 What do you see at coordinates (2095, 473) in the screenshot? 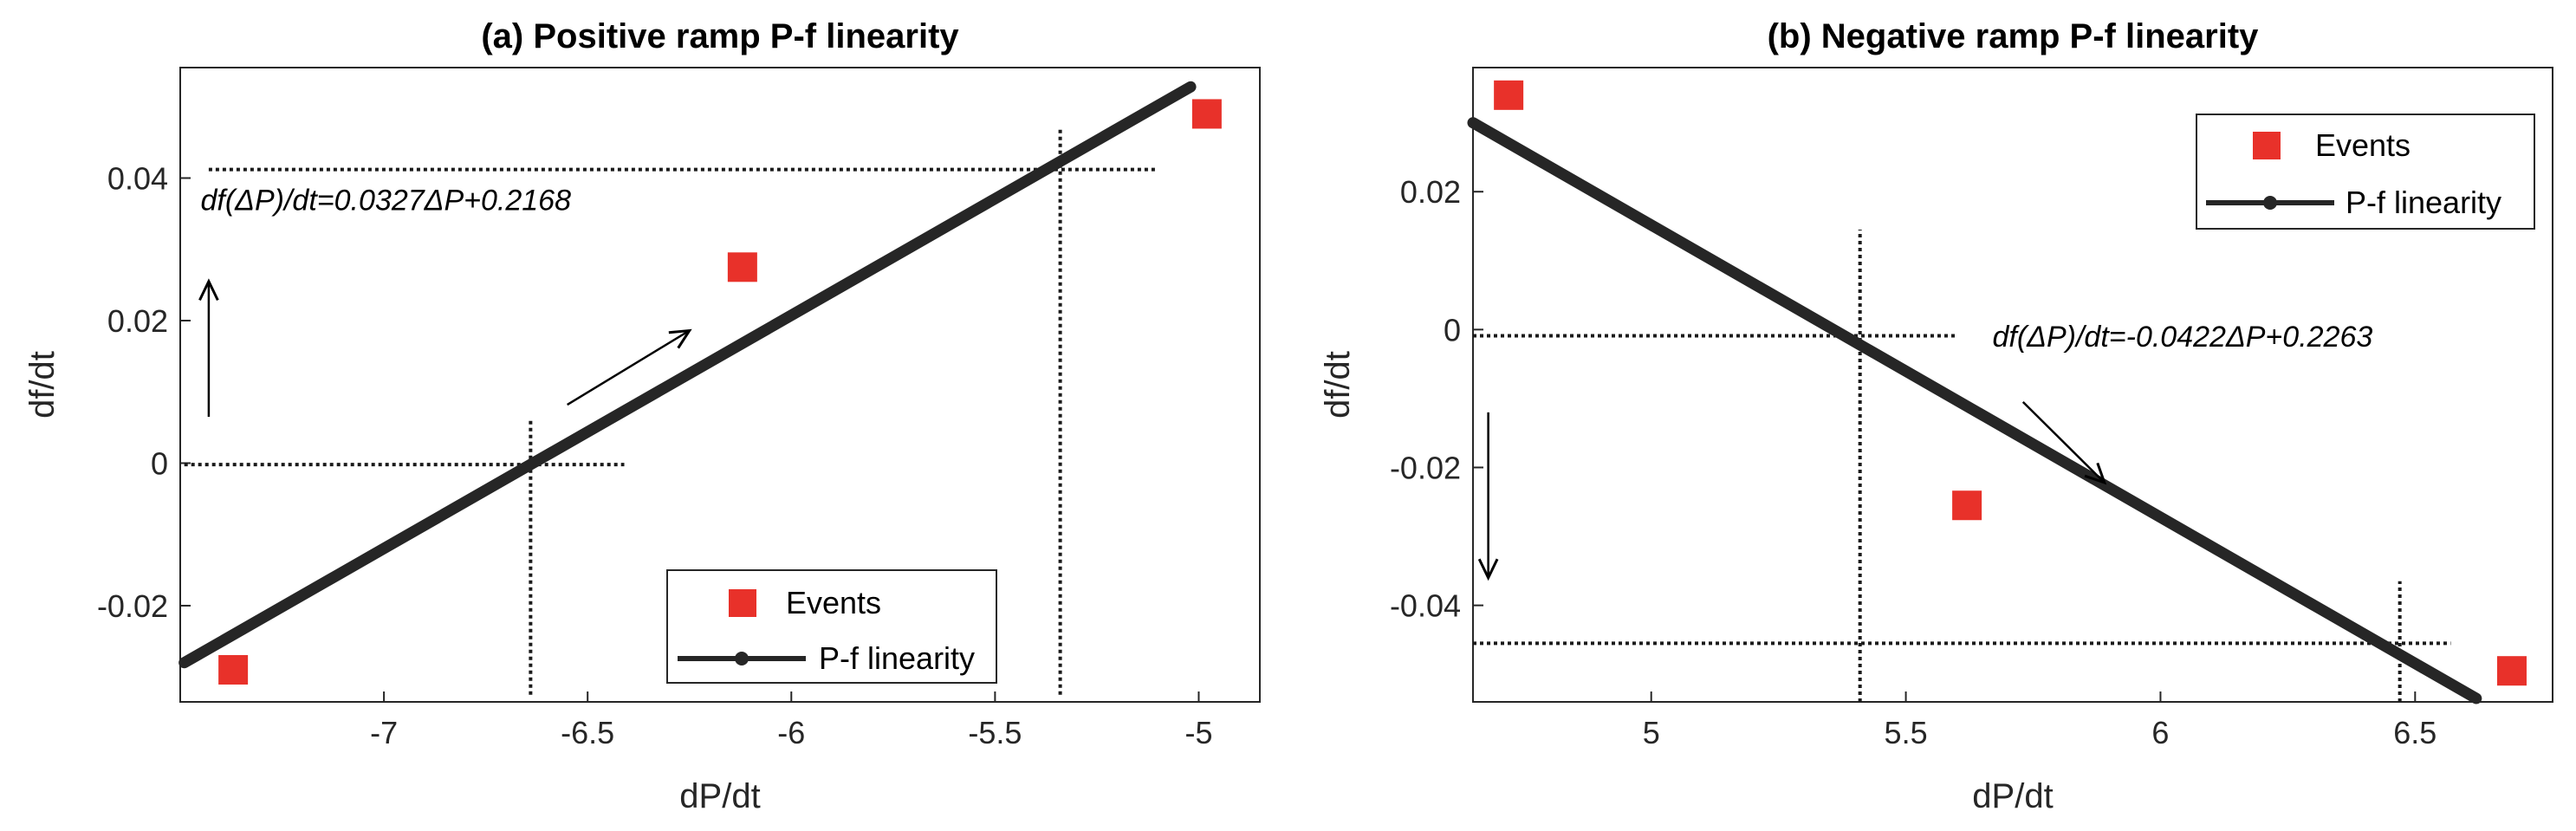
I see `panel-b-arrow-diagonal-head` at bounding box center [2095, 473].